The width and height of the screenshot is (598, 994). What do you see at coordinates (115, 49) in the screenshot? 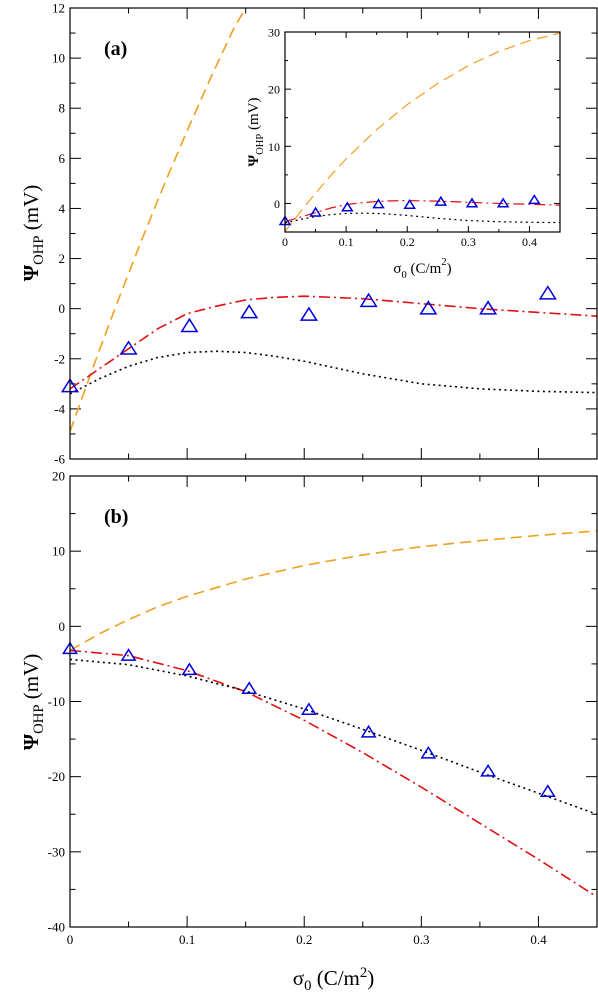
I see `panel-label: (a)` at bounding box center [115, 49].